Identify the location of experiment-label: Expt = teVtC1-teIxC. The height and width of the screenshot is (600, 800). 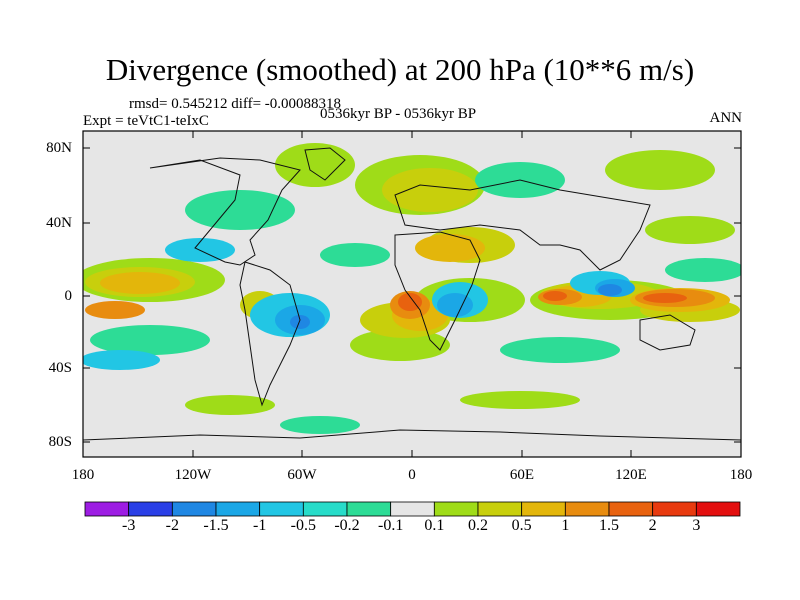
(146, 121).